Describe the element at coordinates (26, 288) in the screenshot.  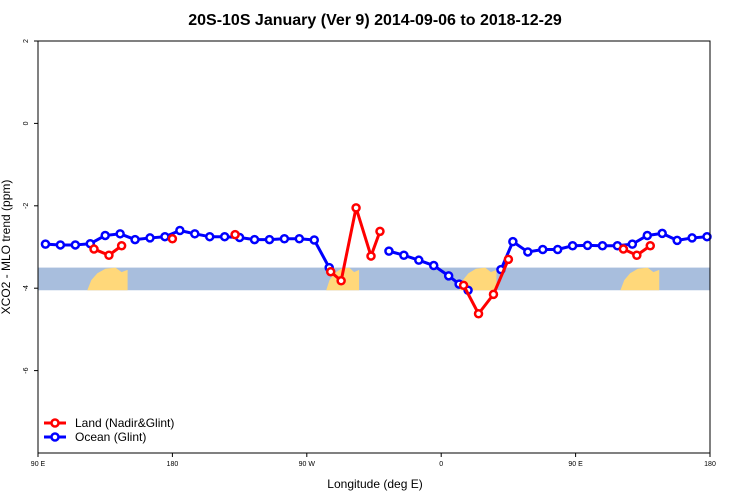
I see `y-tick-label: -4` at that location.